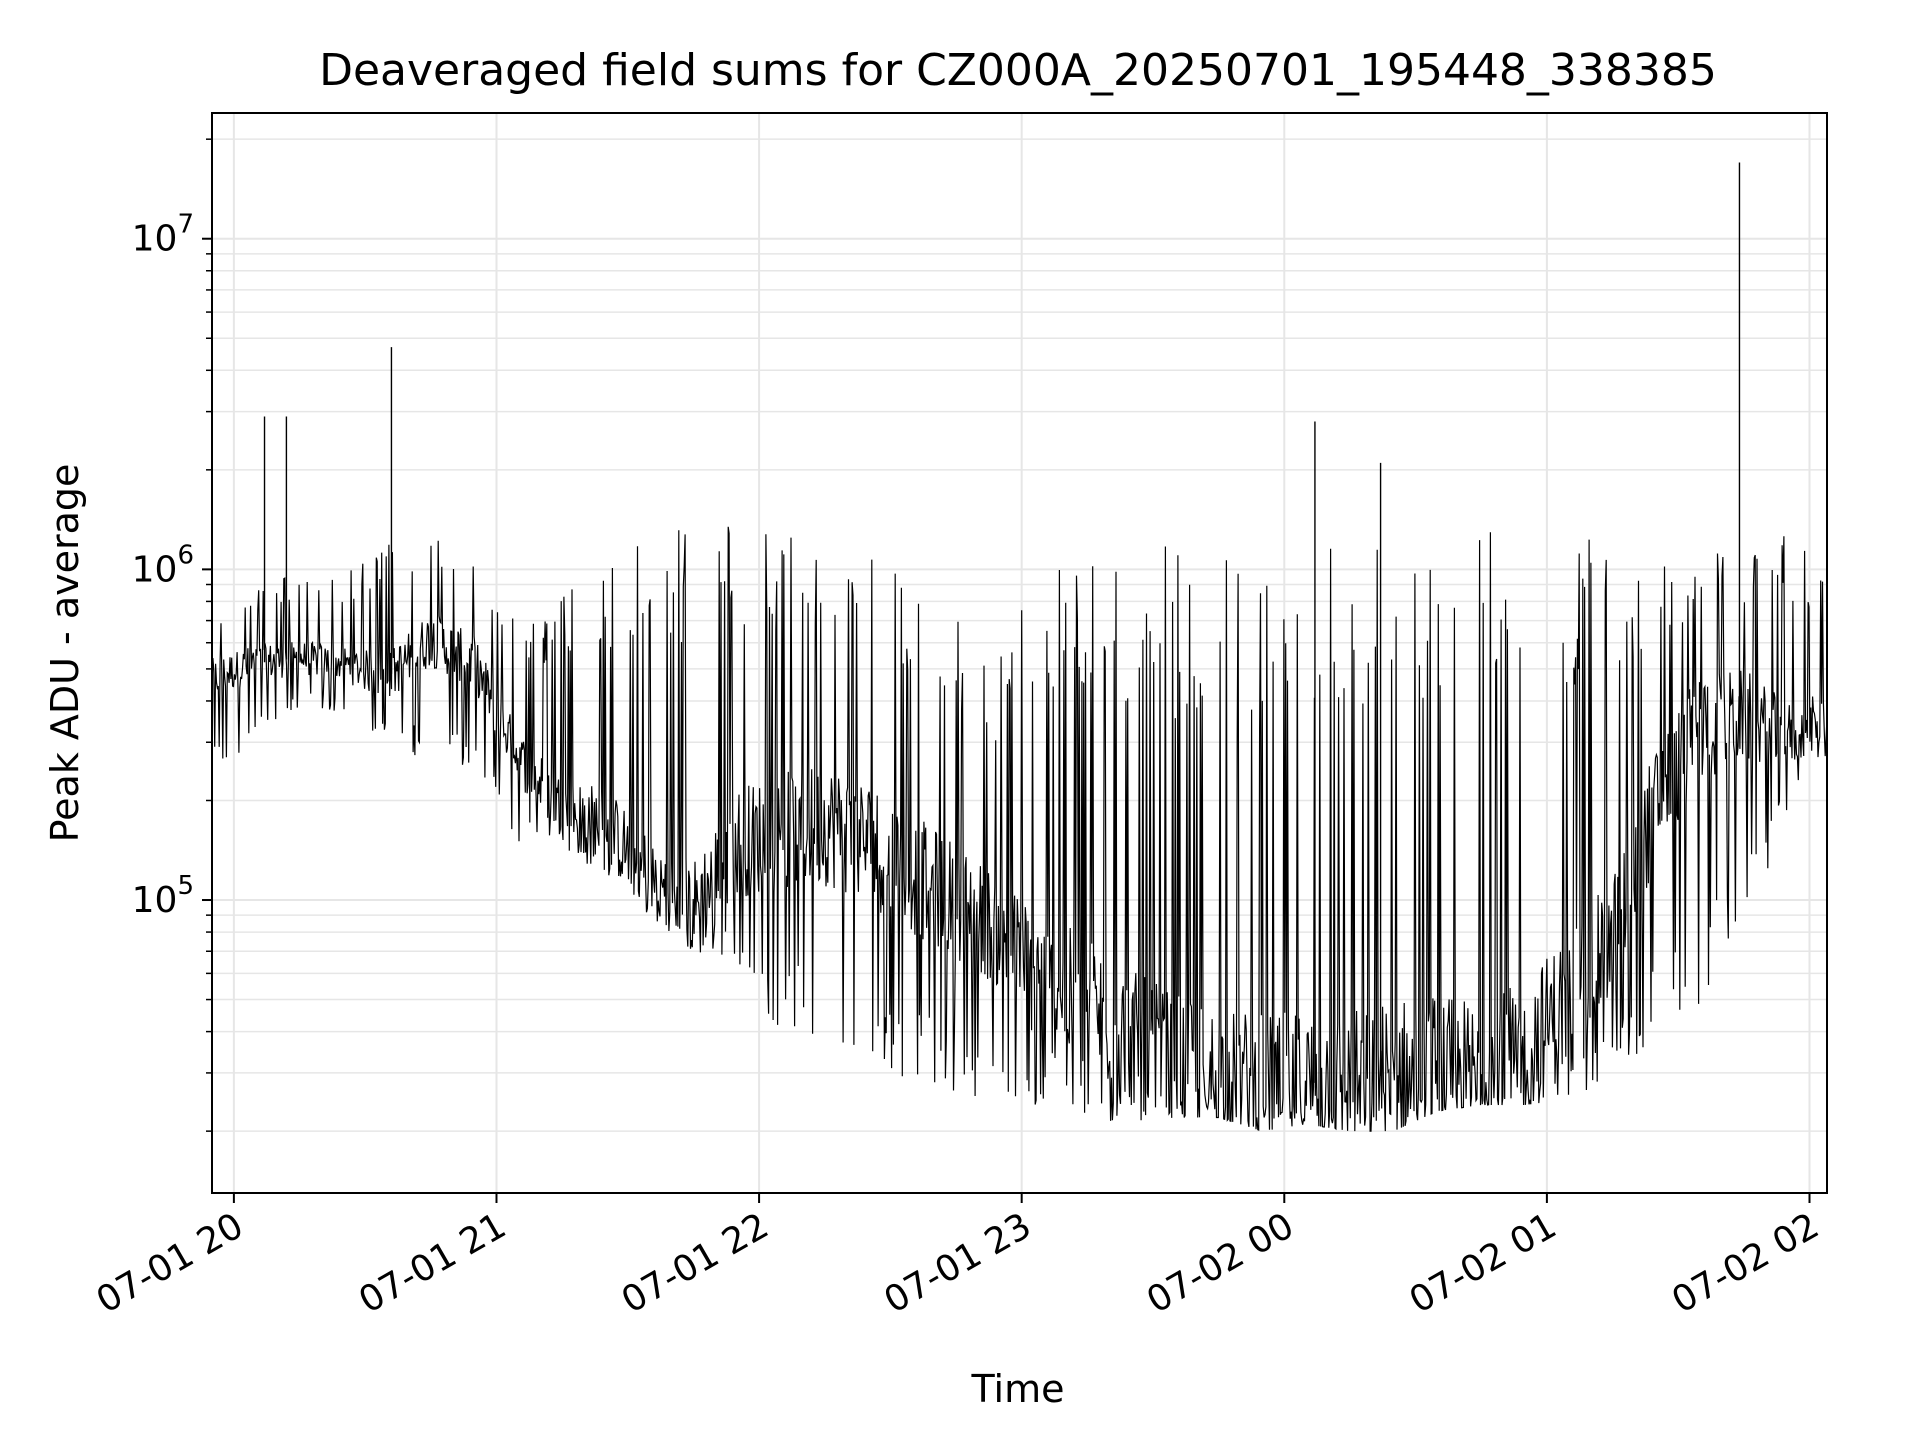 This screenshot has height=1444, width=1920. I want to click on x-tick-label: 07-01 20, so click(170, 1263).